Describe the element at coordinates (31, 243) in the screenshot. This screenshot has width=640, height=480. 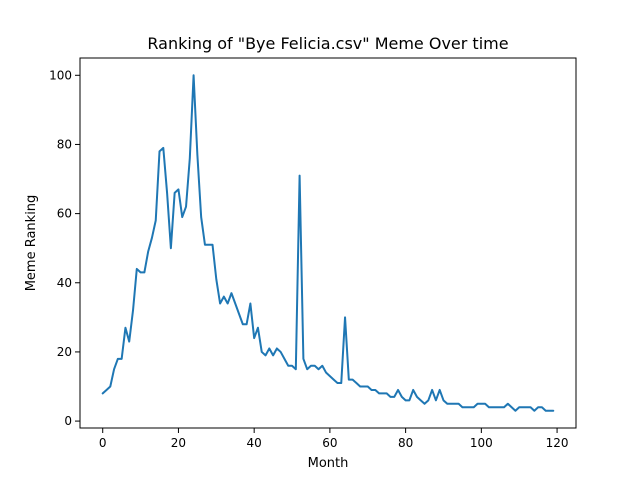
I see `y-axis-label: Meme Ranking` at that location.